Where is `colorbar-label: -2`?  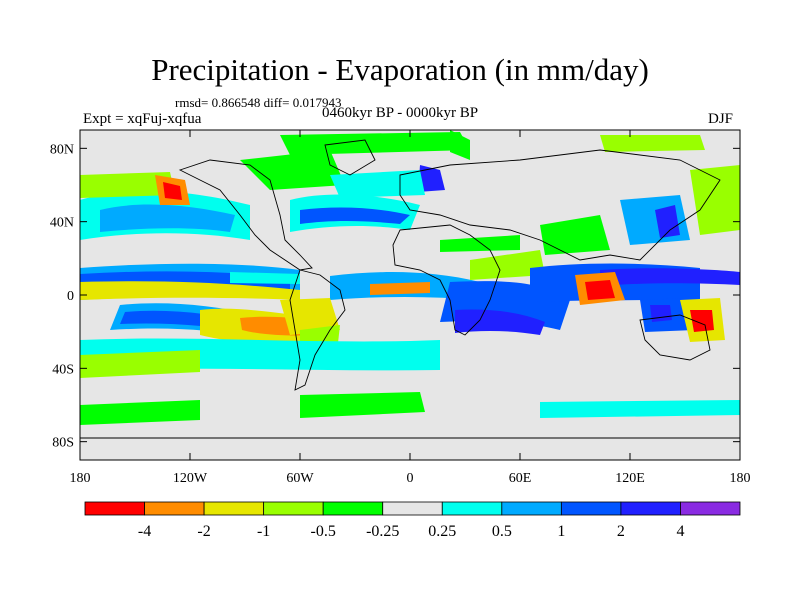 colorbar-label: -2 is located at coordinates (203, 531).